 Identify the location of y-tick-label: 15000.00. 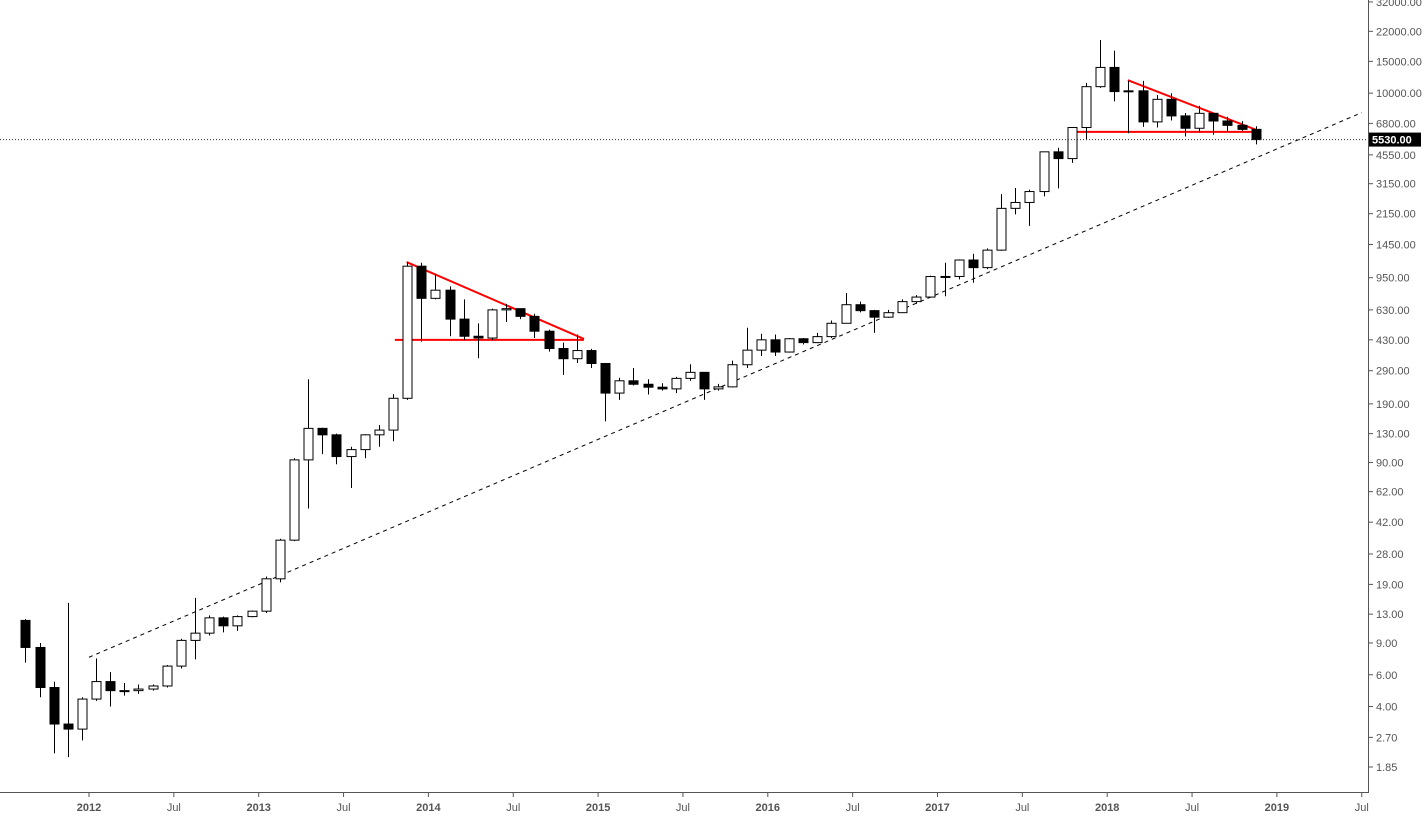
(1399, 62).